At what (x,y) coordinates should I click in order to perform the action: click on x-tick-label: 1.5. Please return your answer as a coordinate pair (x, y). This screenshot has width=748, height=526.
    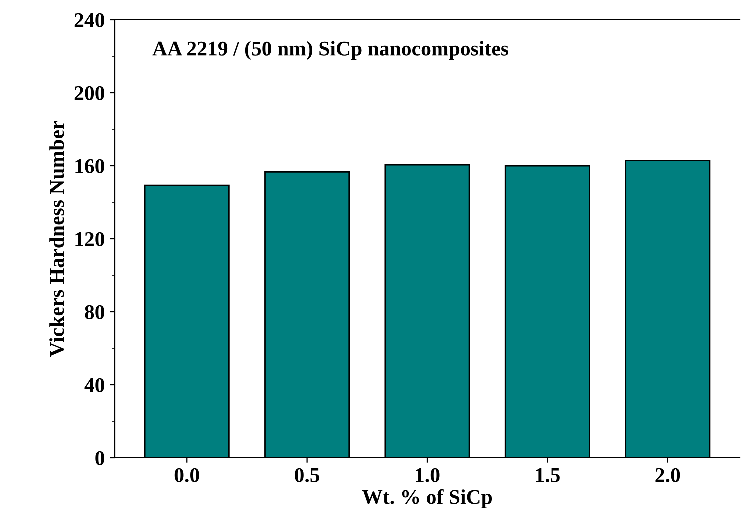
    Looking at the image, I should click on (548, 475).